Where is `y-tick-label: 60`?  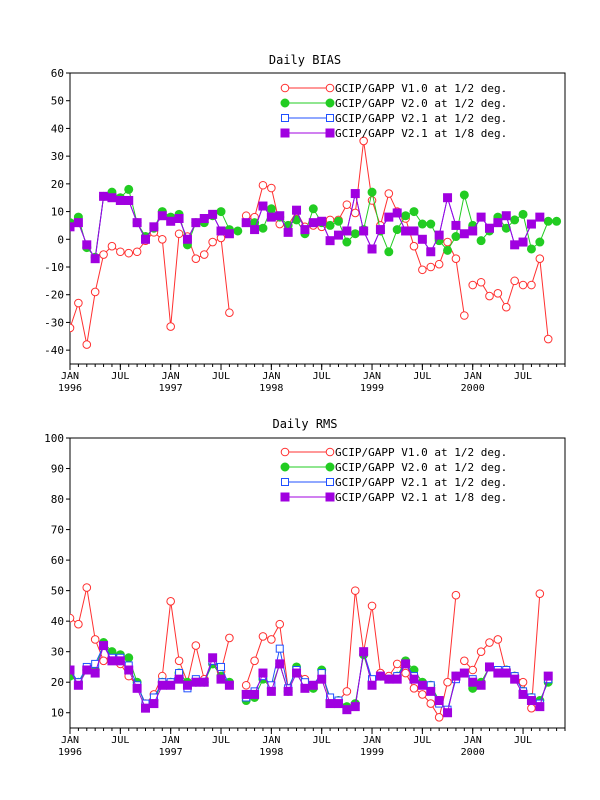 y-tick-label: 60 is located at coordinates (57, 560).